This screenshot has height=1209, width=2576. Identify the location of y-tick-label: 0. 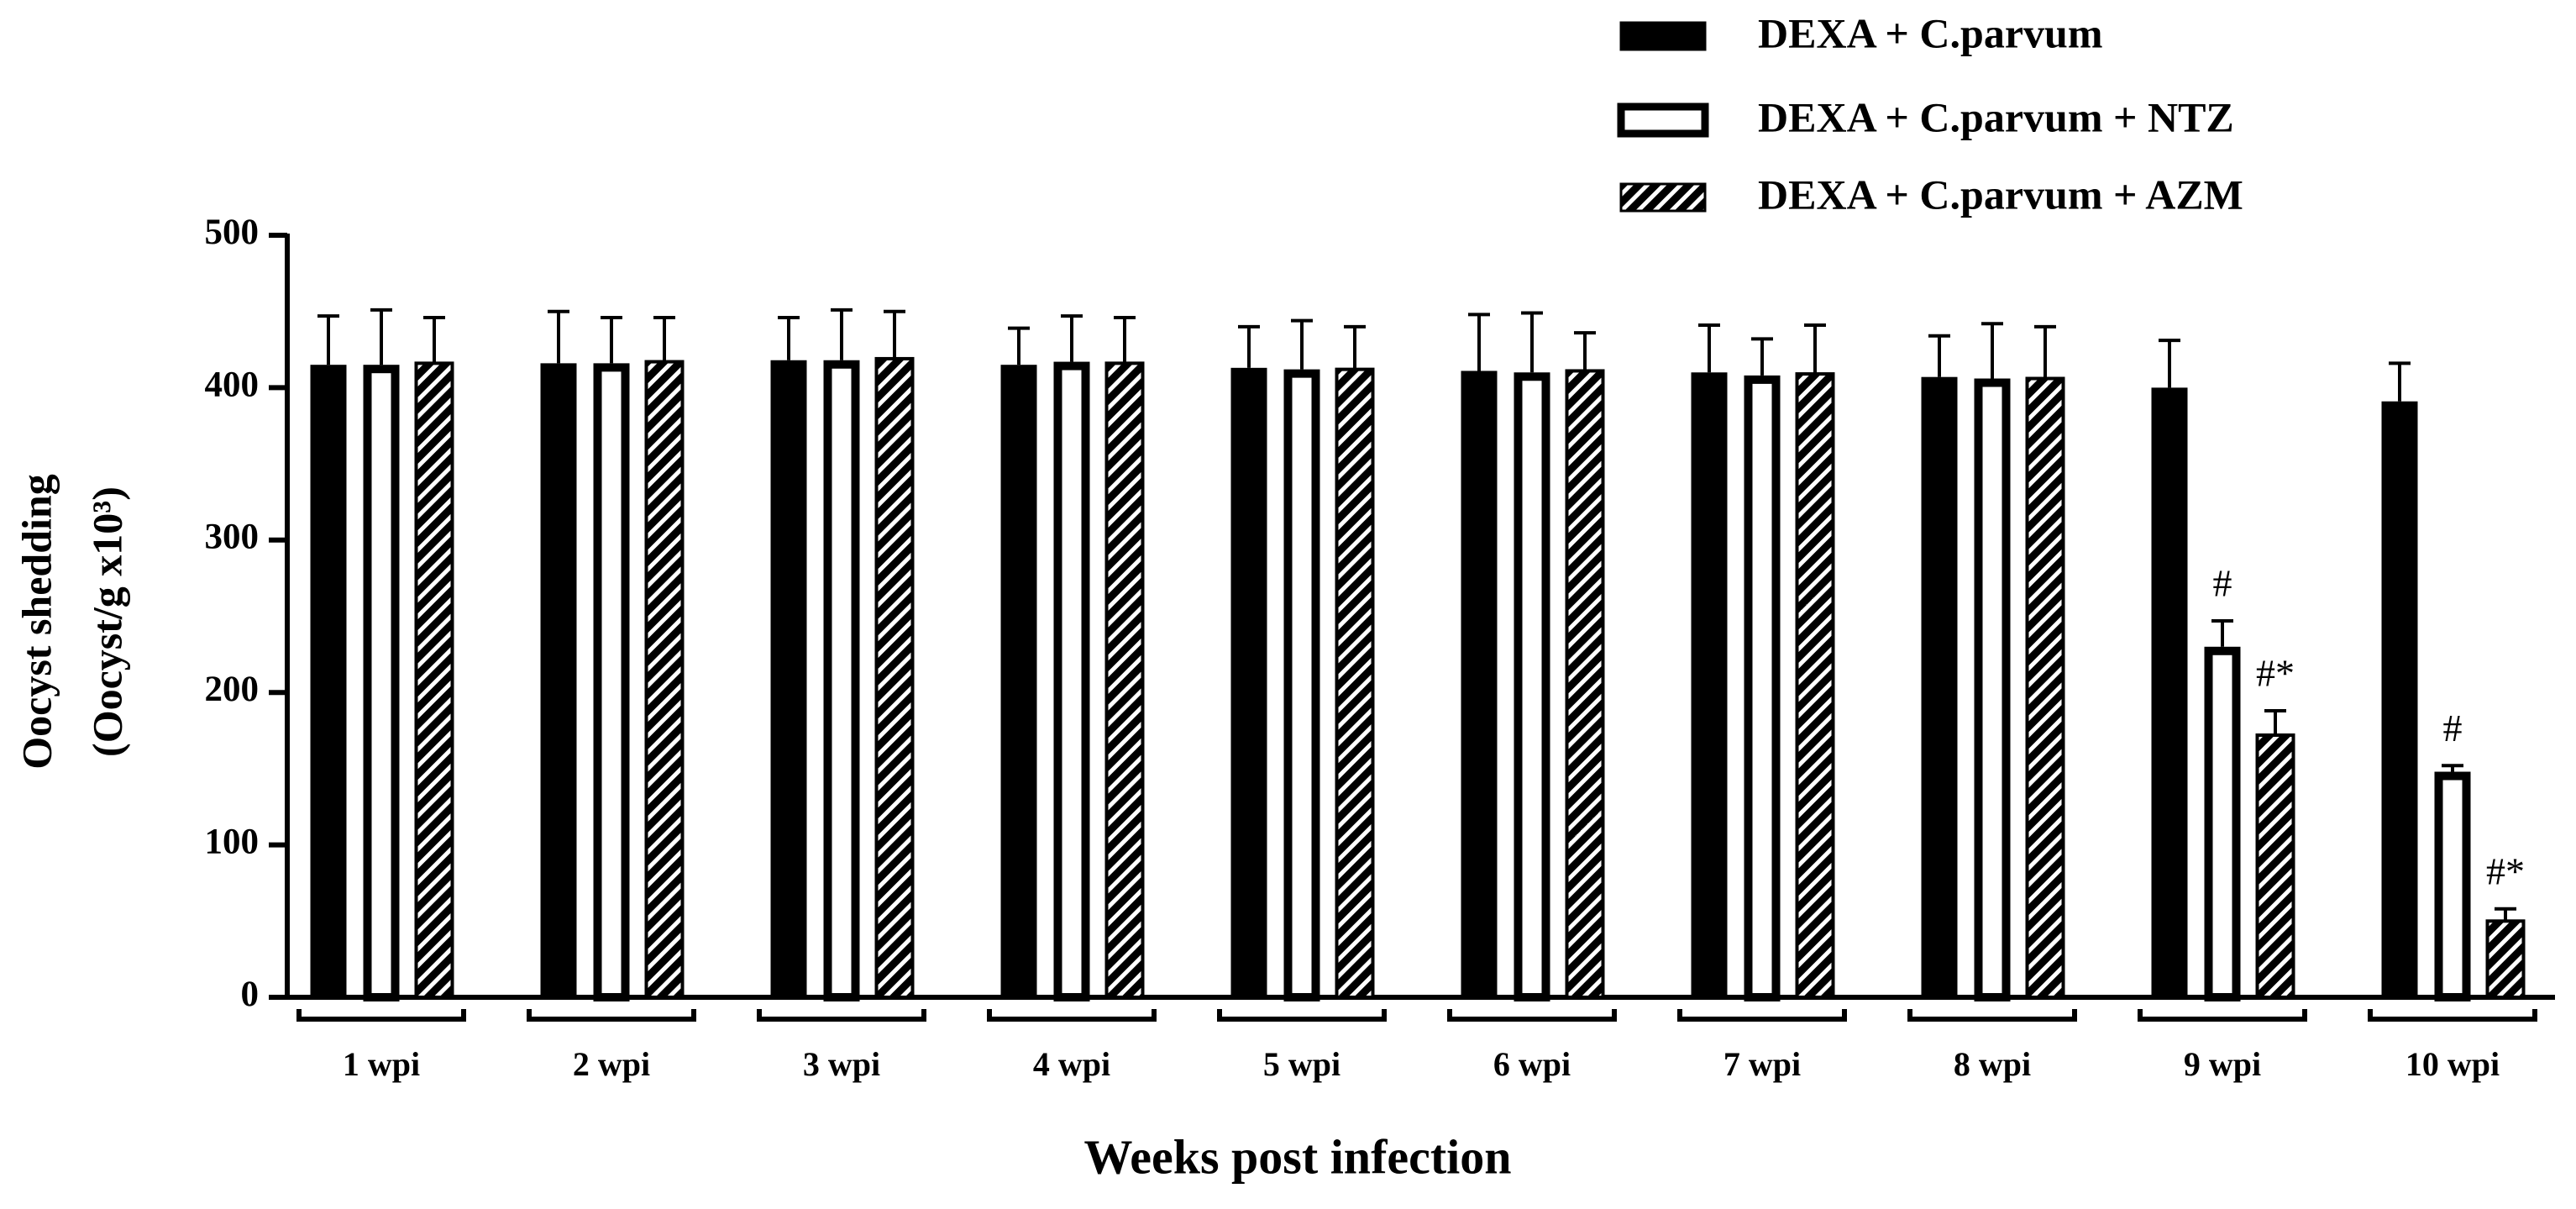
(250, 995).